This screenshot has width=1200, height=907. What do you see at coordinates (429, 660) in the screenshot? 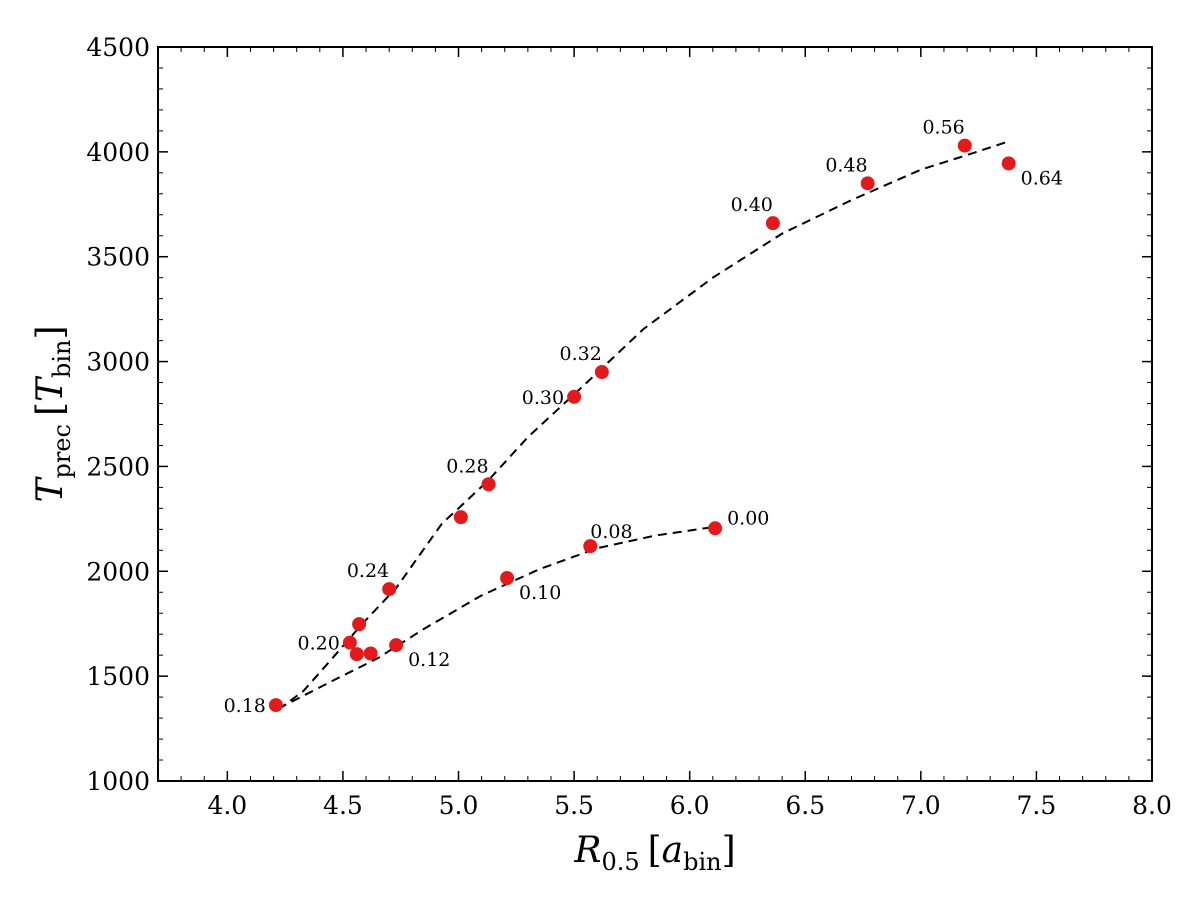
I see `point-label: 0.12` at bounding box center [429, 660].